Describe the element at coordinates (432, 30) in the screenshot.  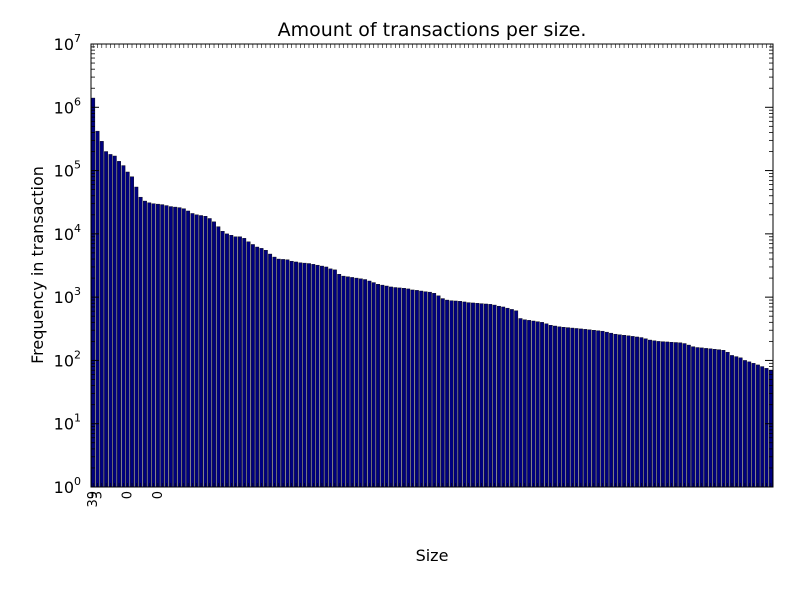
I see `chart-title: Amount of transactions per size.` at that location.